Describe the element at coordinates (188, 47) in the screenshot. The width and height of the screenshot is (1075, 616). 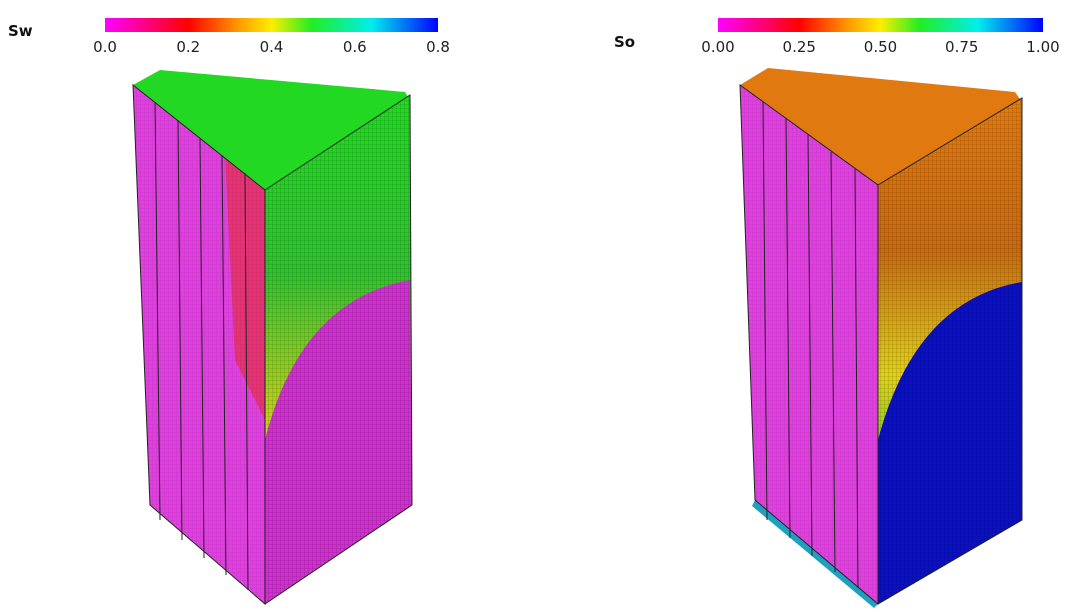
I see `tick-label: 0.2` at that location.